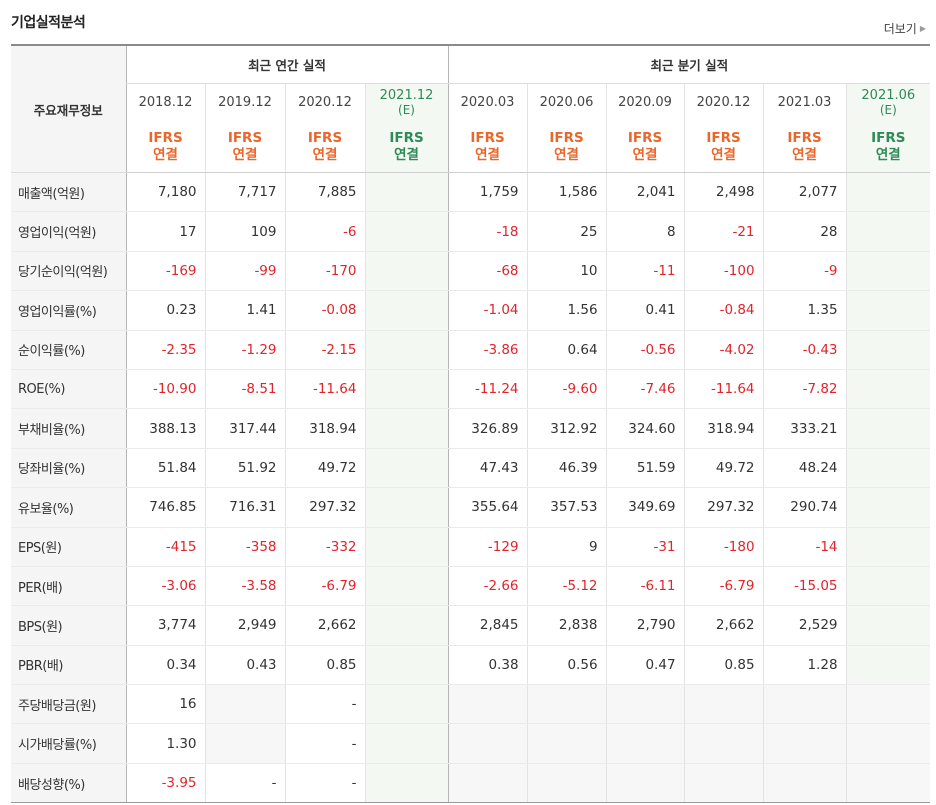 The width and height of the screenshot is (936, 805). Describe the element at coordinates (645, 625) in the screenshot. I see `table-cell: 2,790` at that location.